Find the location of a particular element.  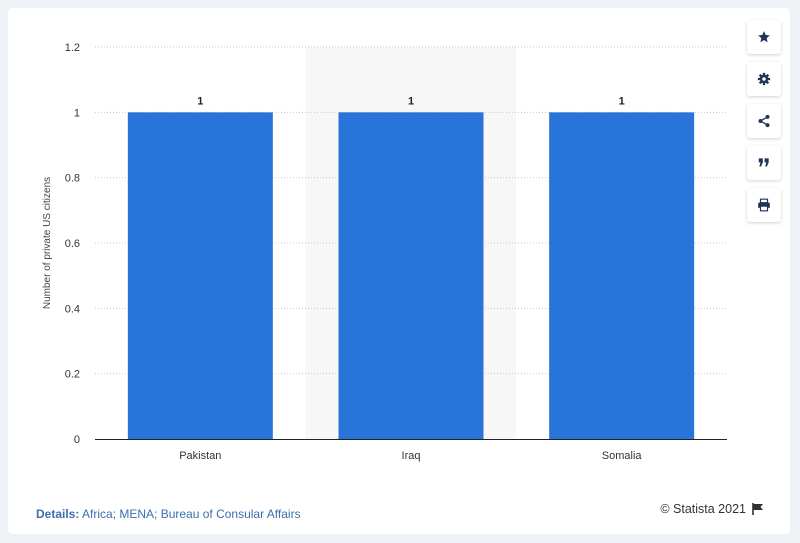

y-axis-title: Number of private US citizens is located at coordinates (47, 243).